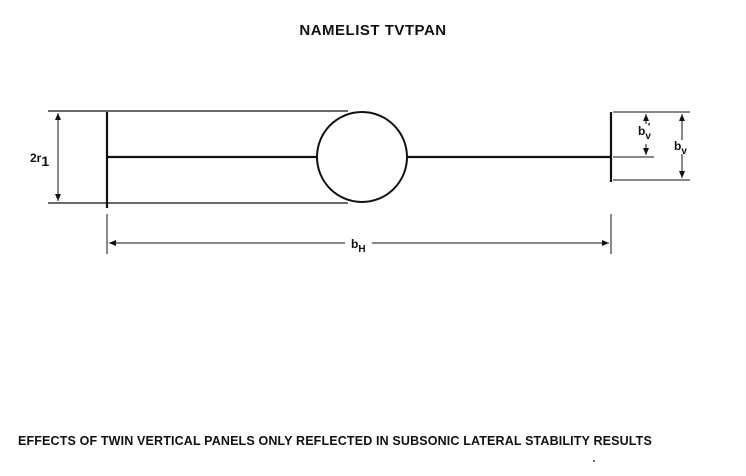  Describe the element at coordinates (362, 157) in the screenshot. I see `fuselage-cross-section` at that location.